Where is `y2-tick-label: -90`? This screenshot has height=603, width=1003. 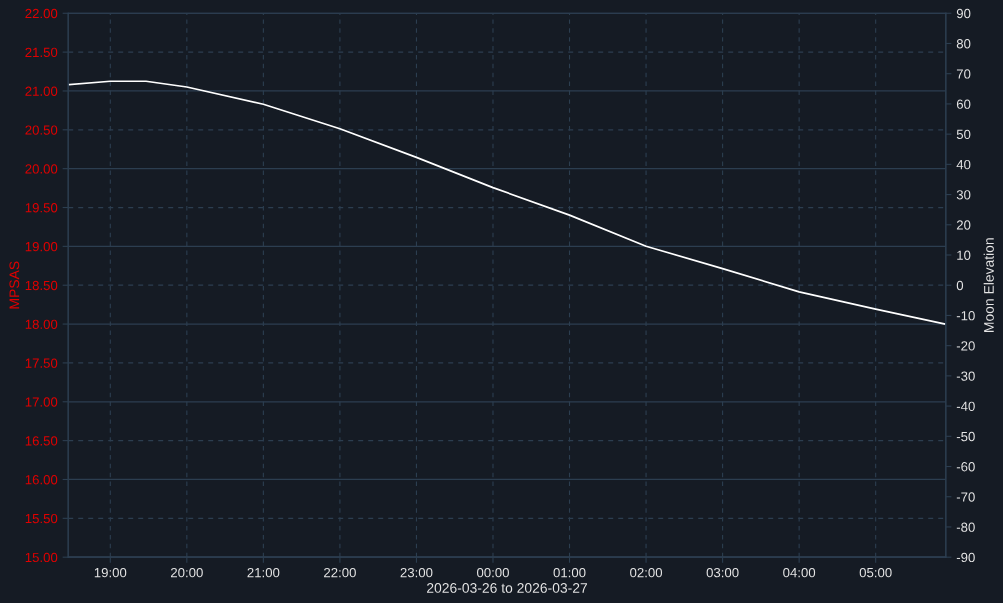
y2-tick-label: -90 is located at coordinates (965, 557).